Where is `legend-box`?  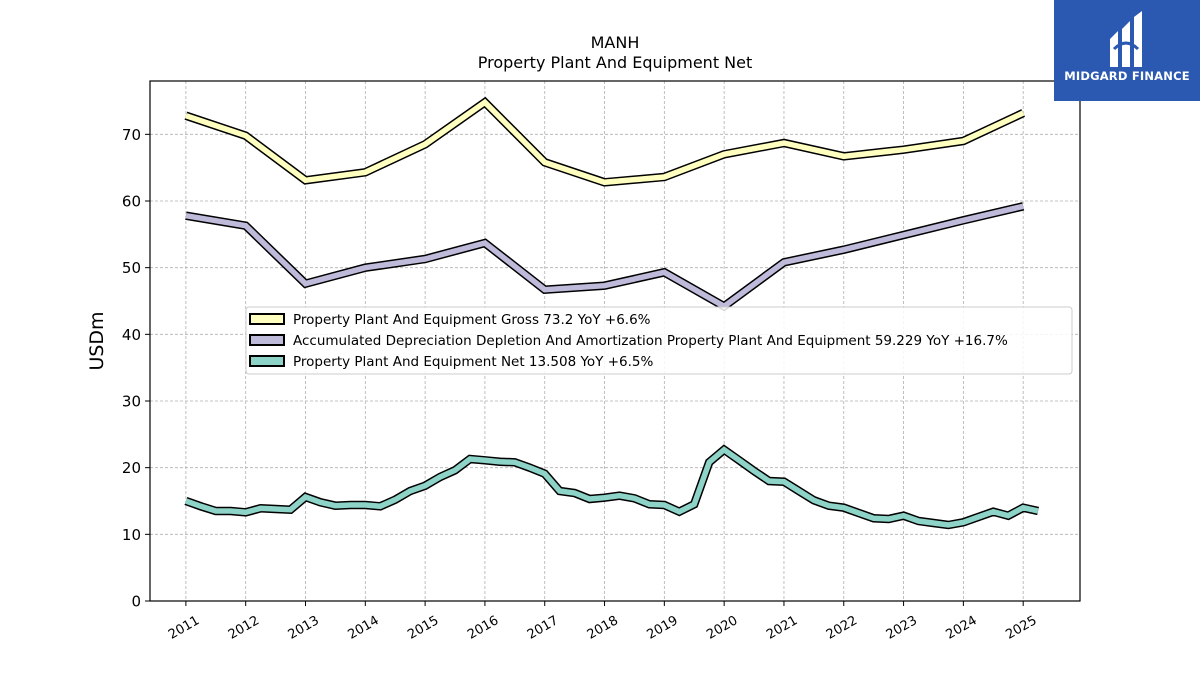 legend-box is located at coordinates (659, 340).